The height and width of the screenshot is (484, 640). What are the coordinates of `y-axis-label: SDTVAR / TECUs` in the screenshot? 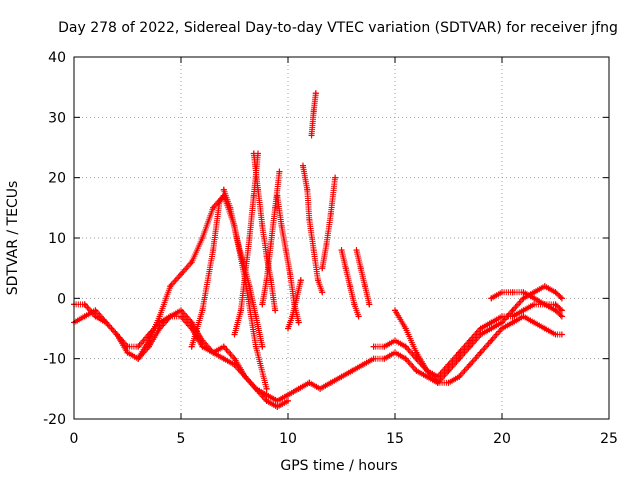 It's located at (13, 238).